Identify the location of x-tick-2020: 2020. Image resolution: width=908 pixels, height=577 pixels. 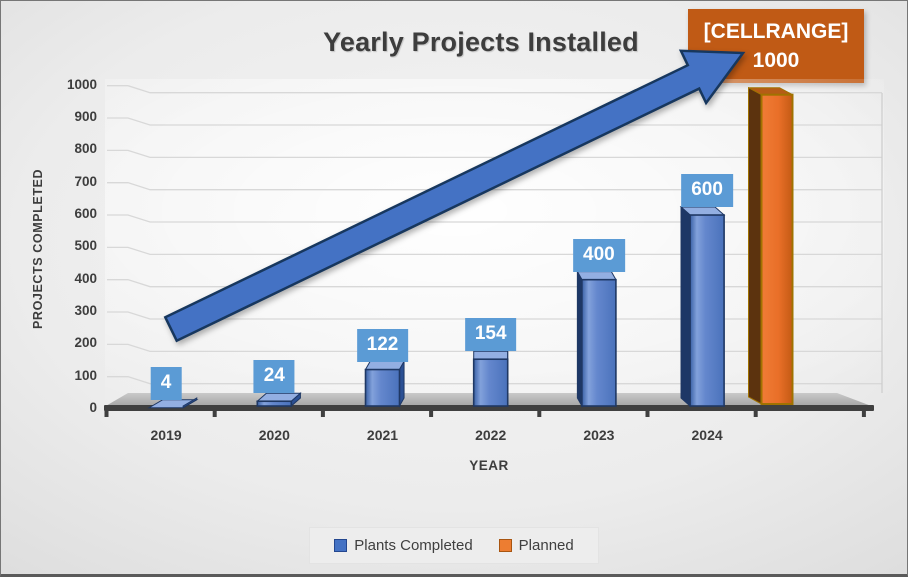
(274, 435).